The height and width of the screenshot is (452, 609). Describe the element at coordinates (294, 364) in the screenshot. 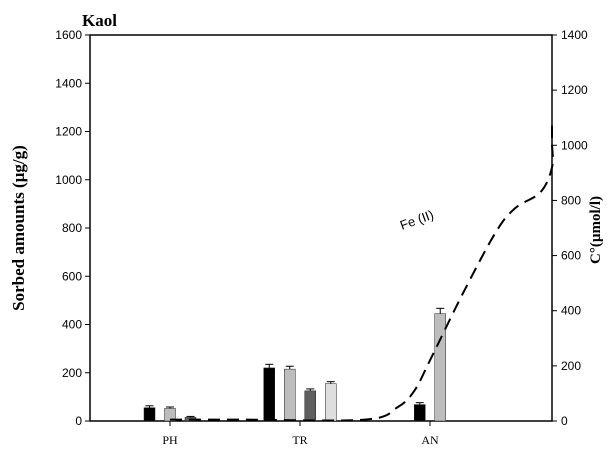

I see `bar-series` at that location.